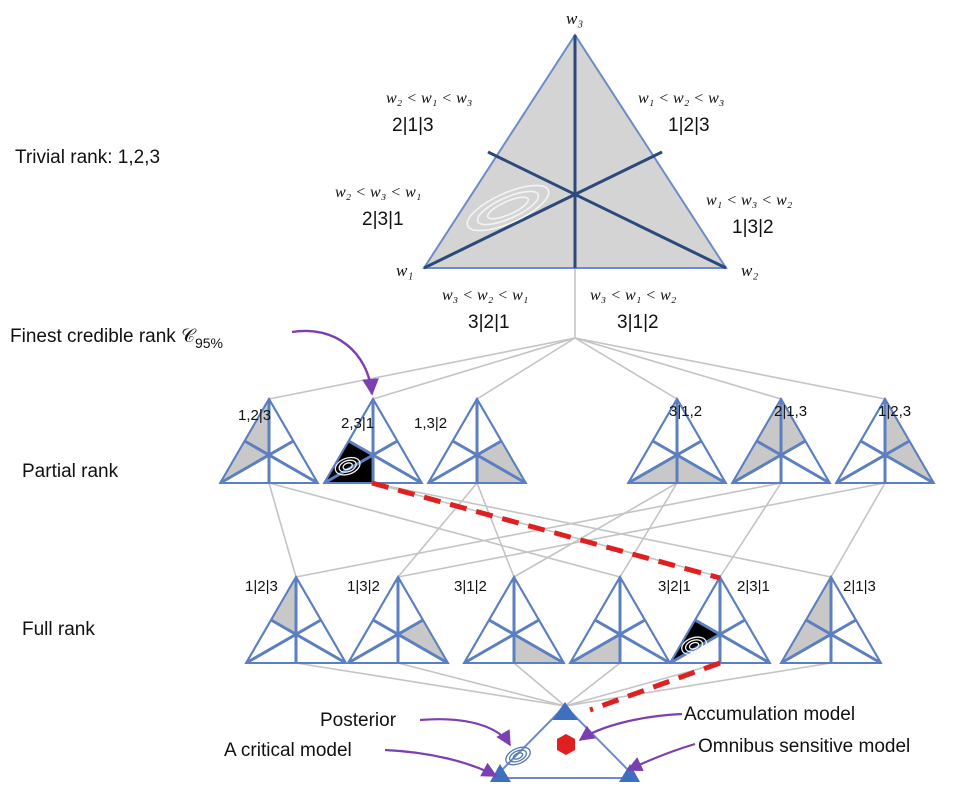 The width and height of the screenshot is (973, 785). I want to click on corner-marker-left, so click(500, 773).